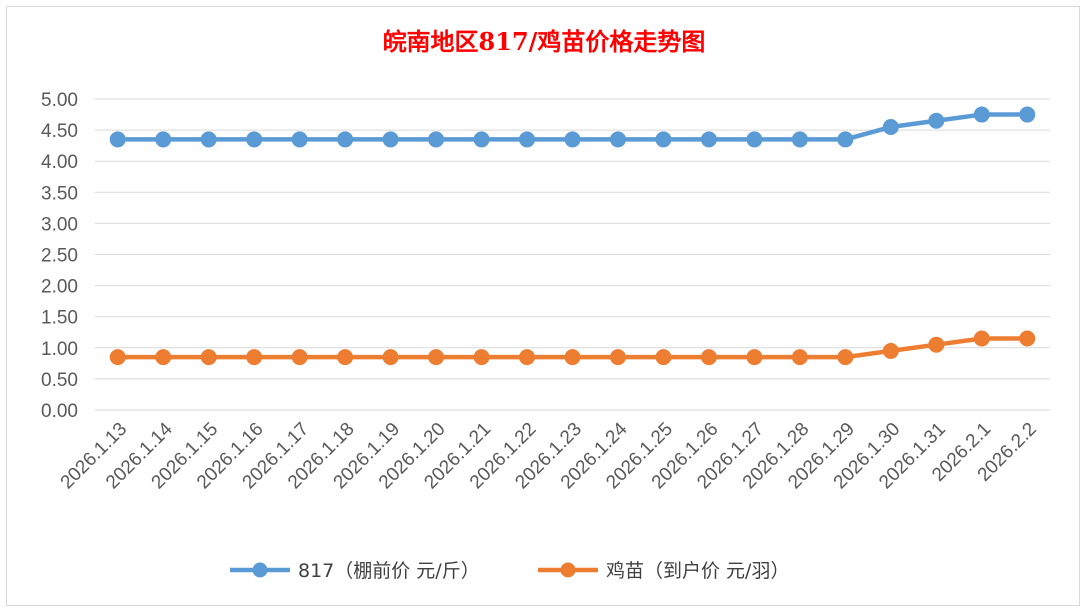 The image size is (1089, 614). Describe the element at coordinates (59, 131) in the screenshot. I see `y-tick-label: 4.50` at that location.